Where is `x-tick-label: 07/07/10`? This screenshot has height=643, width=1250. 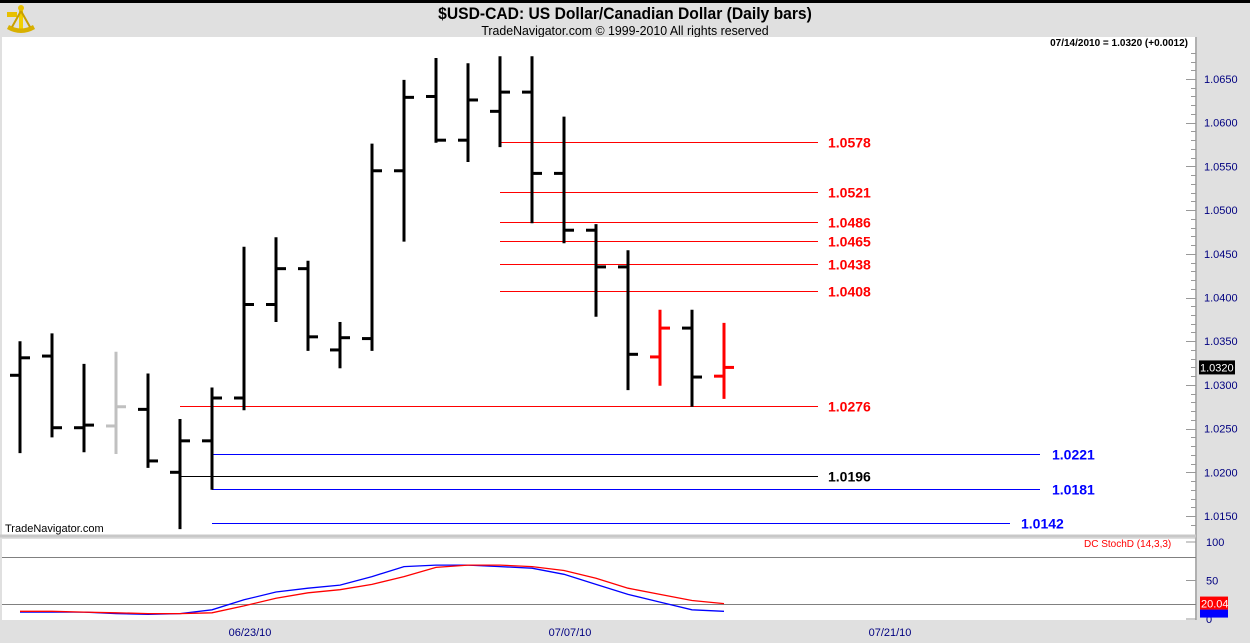 x-tick-label: 07/07/10 is located at coordinates (570, 633).